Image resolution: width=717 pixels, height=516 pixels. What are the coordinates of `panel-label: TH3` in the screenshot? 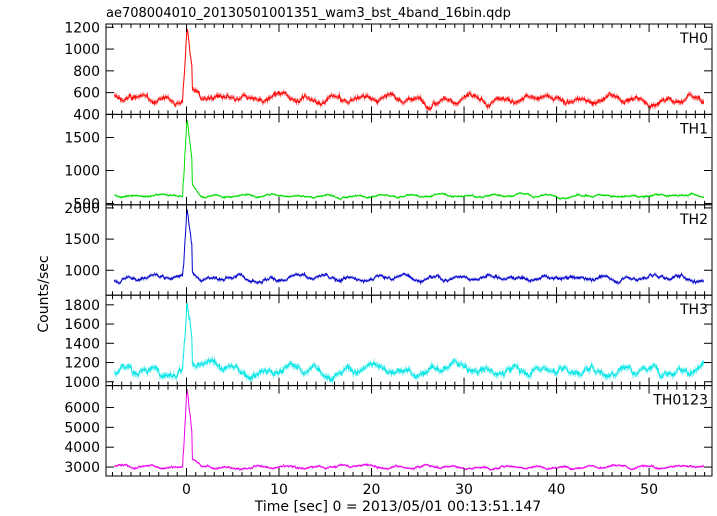 It's located at (693, 310).